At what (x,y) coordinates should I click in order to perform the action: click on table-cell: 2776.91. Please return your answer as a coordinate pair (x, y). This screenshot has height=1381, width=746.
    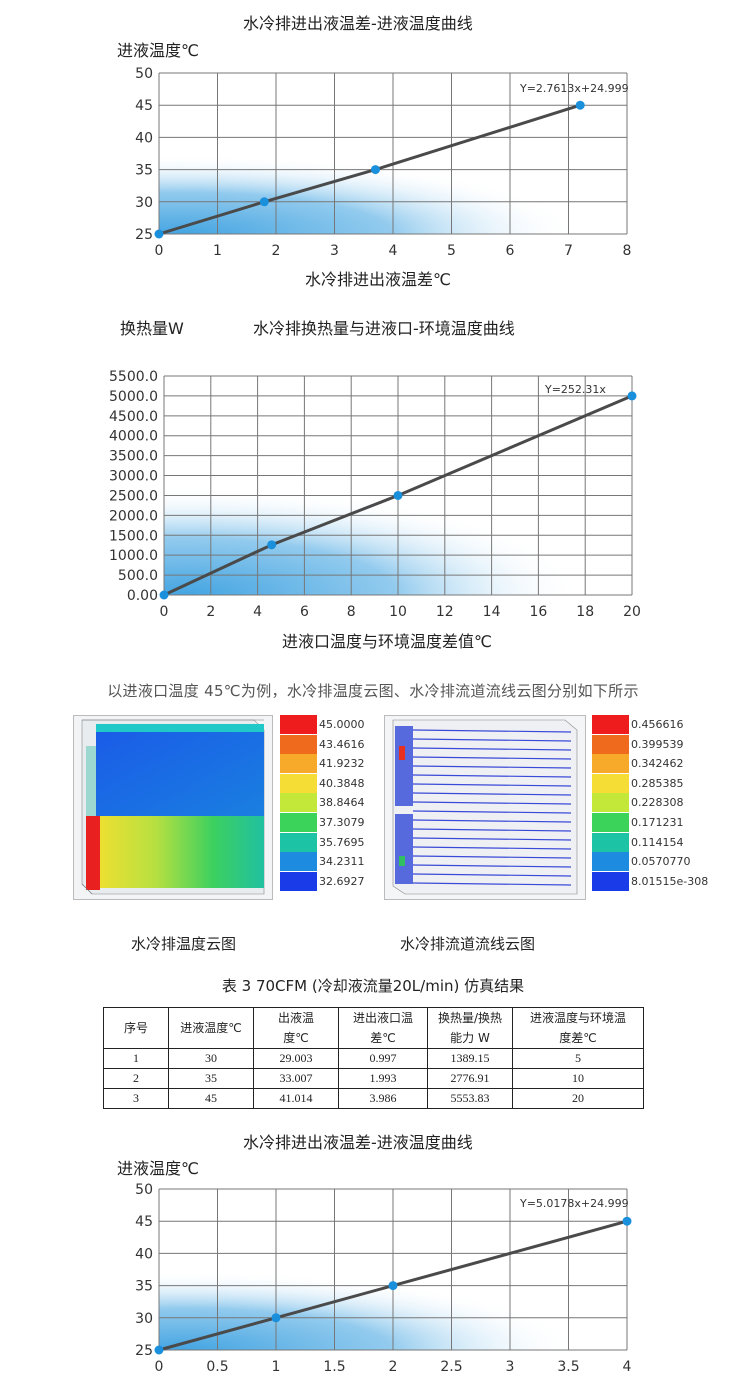
    Looking at the image, I should click on (470, 1078).